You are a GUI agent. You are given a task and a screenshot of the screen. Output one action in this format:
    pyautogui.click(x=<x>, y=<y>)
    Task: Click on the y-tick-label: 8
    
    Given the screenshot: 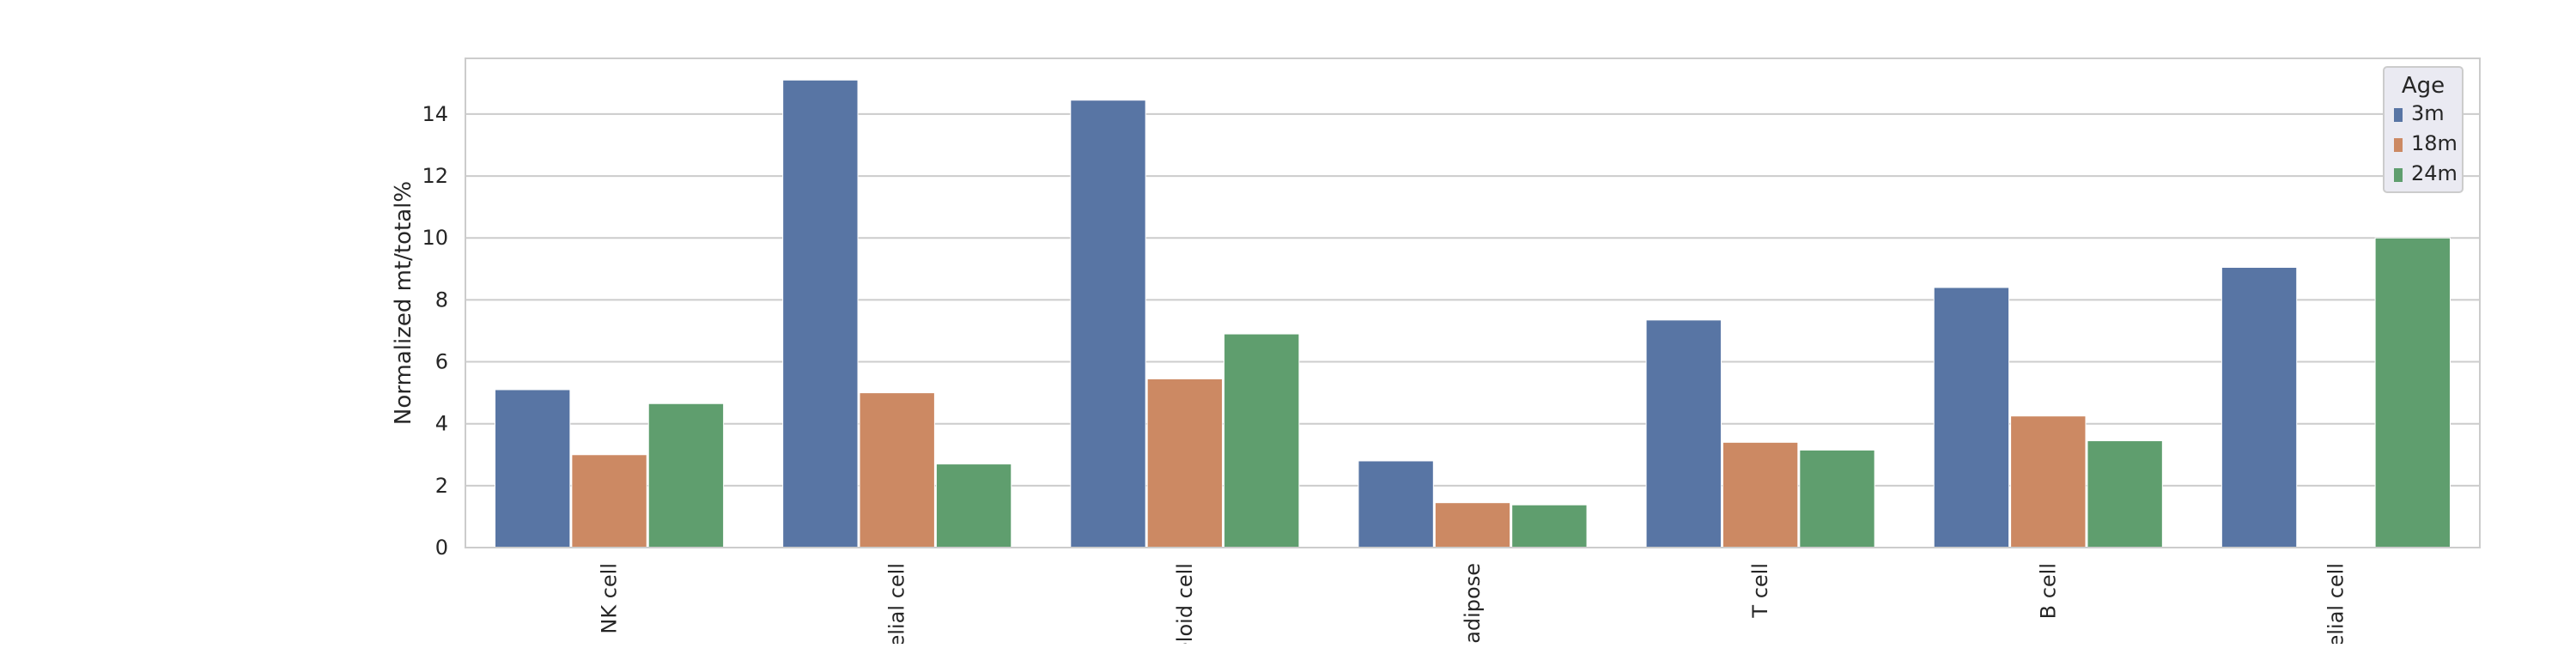 What is the action you would take?
    pyautogui.click(x=441, y=300)
    